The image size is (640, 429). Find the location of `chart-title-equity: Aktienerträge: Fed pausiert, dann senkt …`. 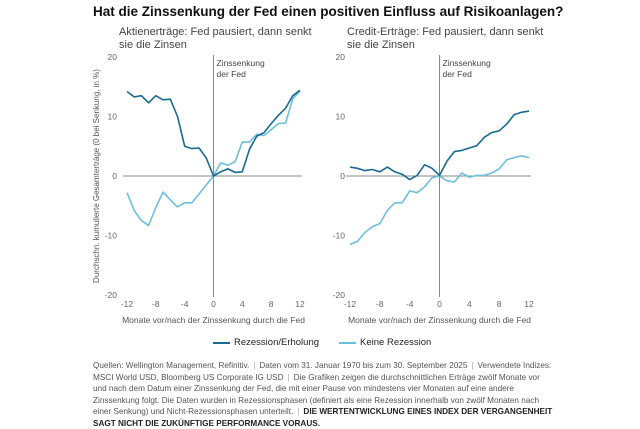

chart-title-equity: Aktienerträge: Fed pausiert, dann senkt … is located at coordinates (215, 38).